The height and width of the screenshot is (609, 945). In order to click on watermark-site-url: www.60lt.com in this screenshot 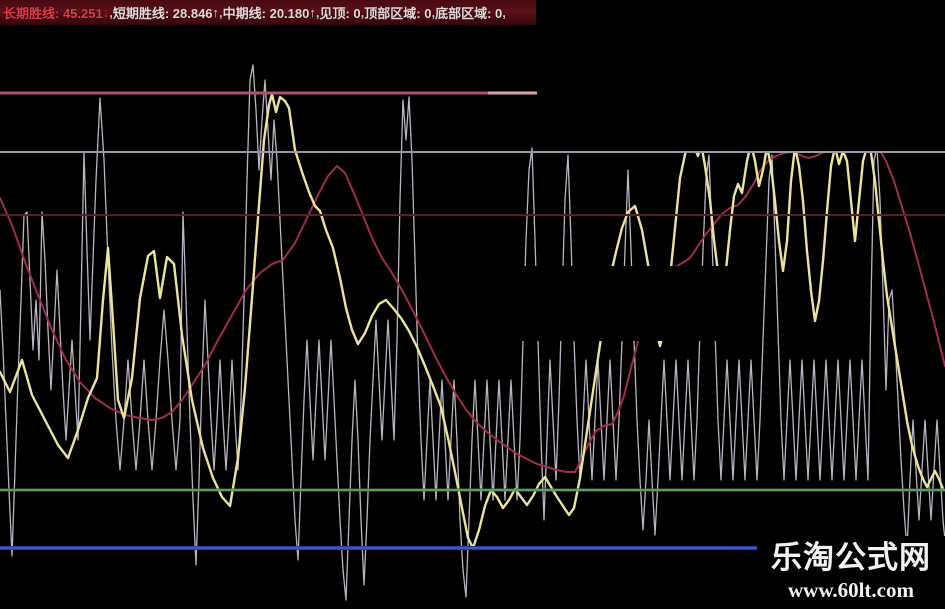, I will do `click(851, 590)`.